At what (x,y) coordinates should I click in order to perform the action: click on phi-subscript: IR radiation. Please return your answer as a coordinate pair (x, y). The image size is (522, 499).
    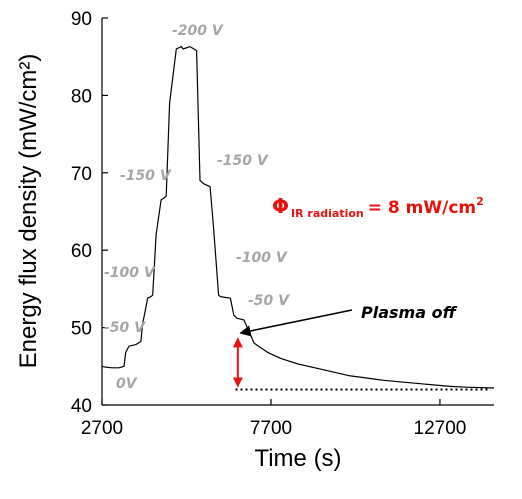
    Looking at the image, I should click on (327, 213).